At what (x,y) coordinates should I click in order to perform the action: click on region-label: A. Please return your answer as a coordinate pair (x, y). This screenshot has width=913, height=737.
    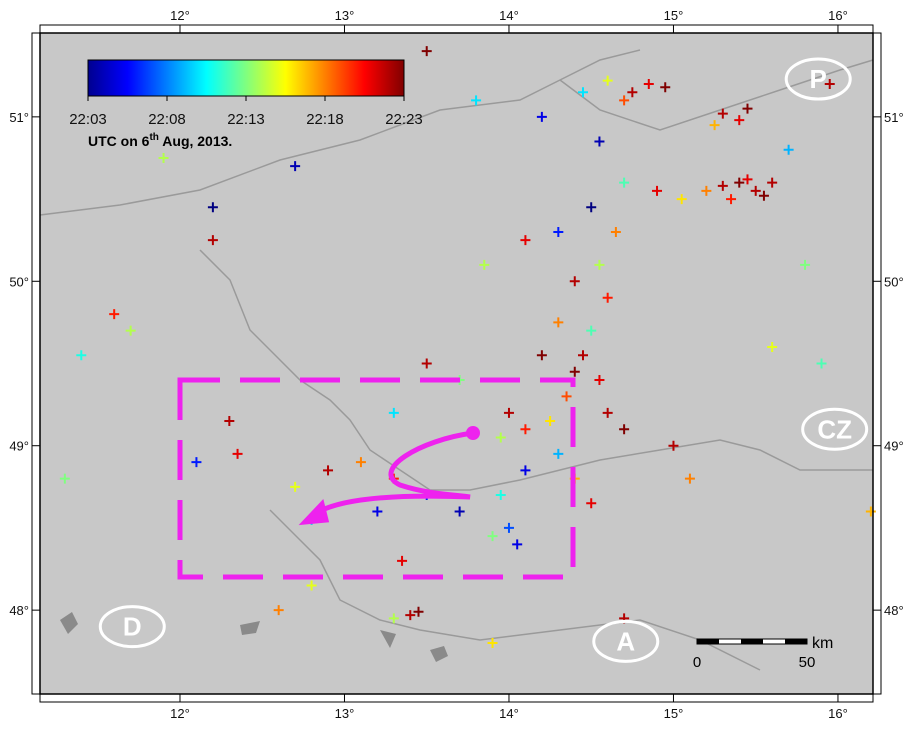
    Looking at the image, I should click on (625, 641).